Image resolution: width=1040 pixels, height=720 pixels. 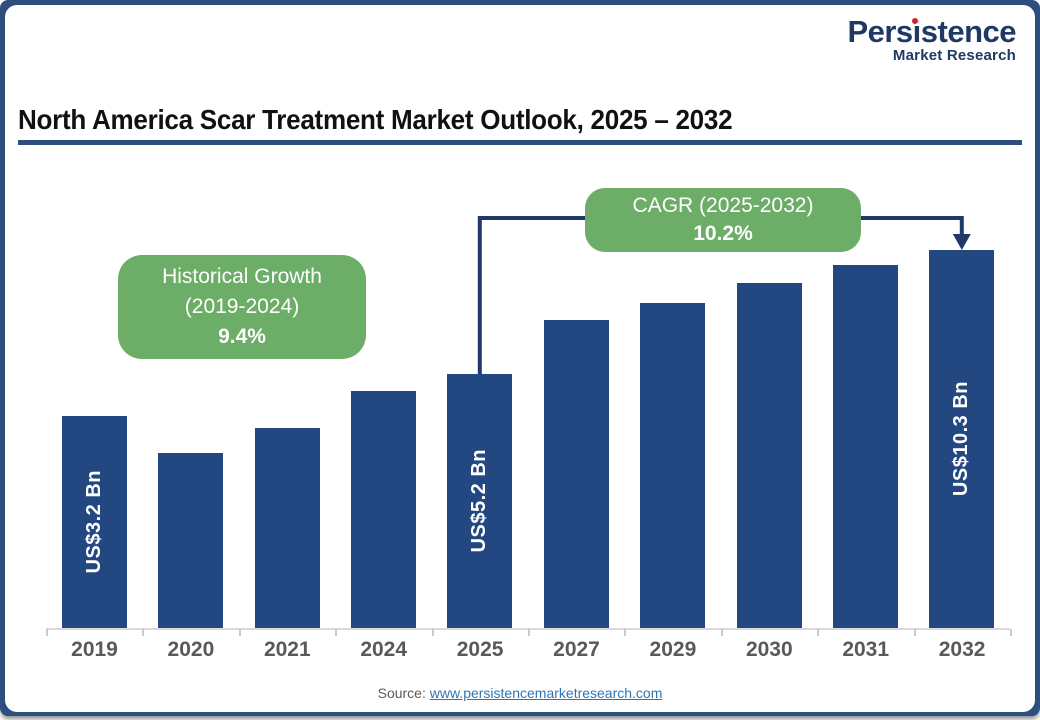 What do you see at coordinates (769, 455) in the screenshot?
I see `bar-2030` at bounding box center [769, 455].